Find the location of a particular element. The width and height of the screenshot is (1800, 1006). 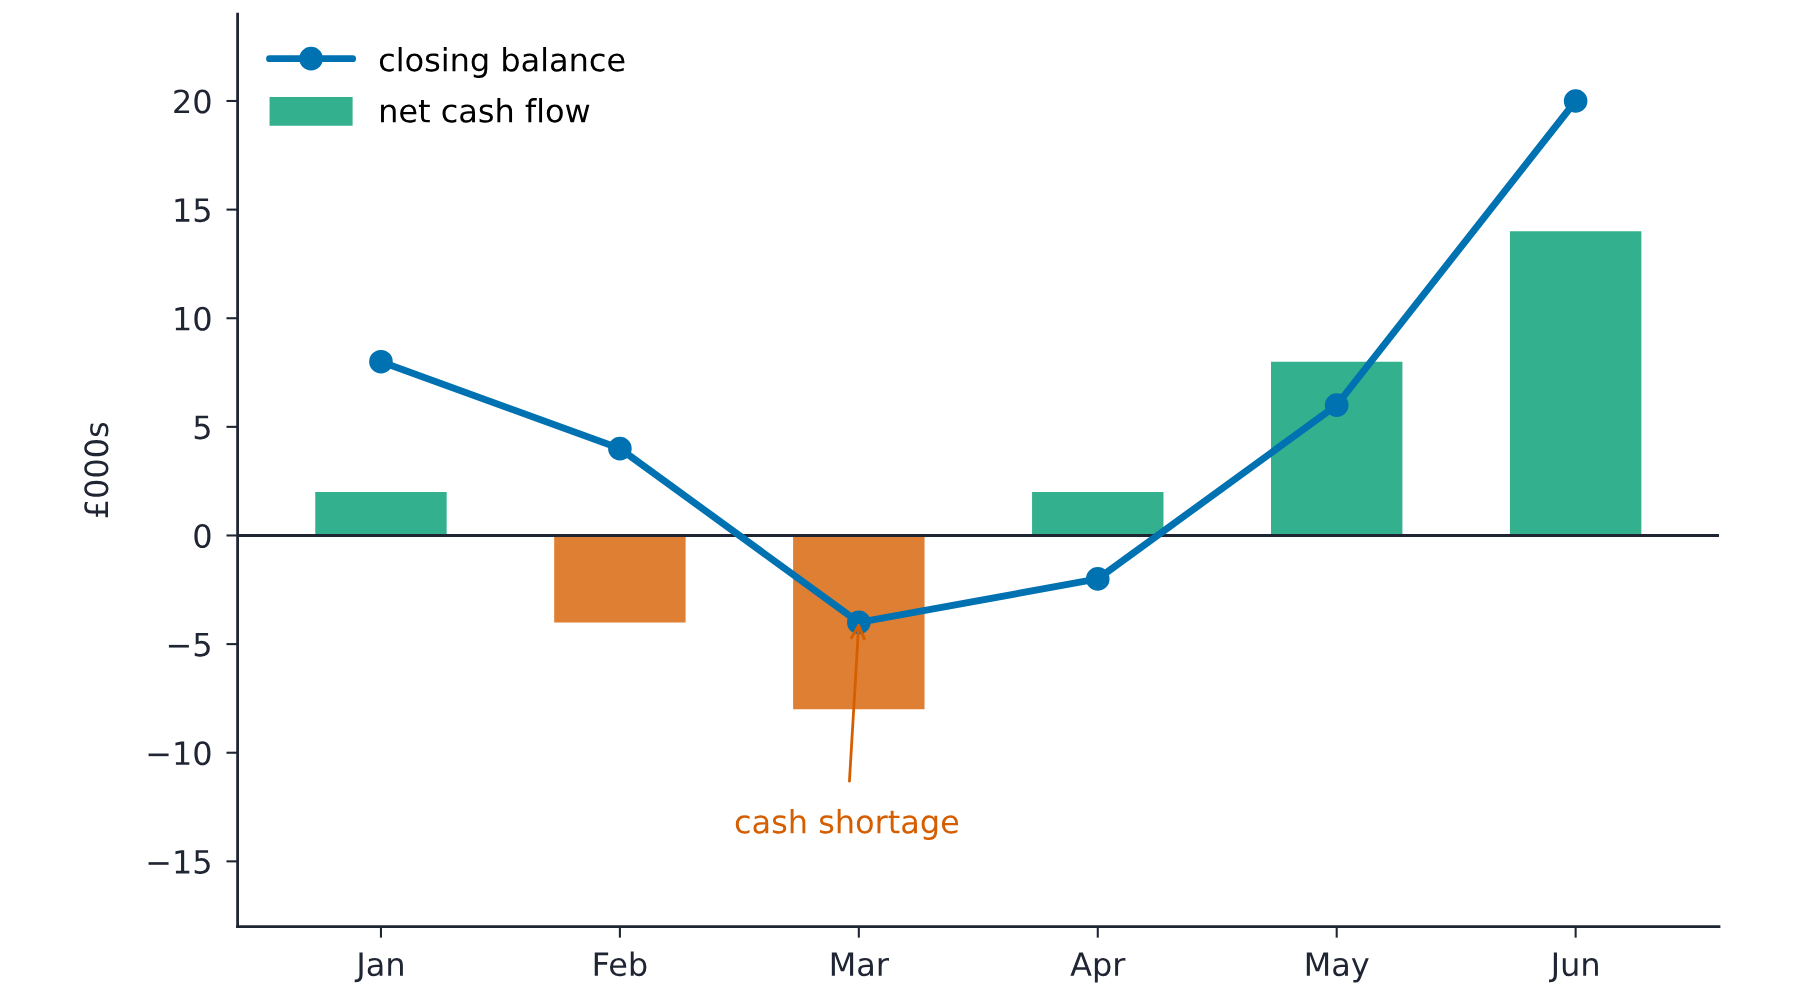

x-tick-label: Mar is located at coordinates (860, 964).